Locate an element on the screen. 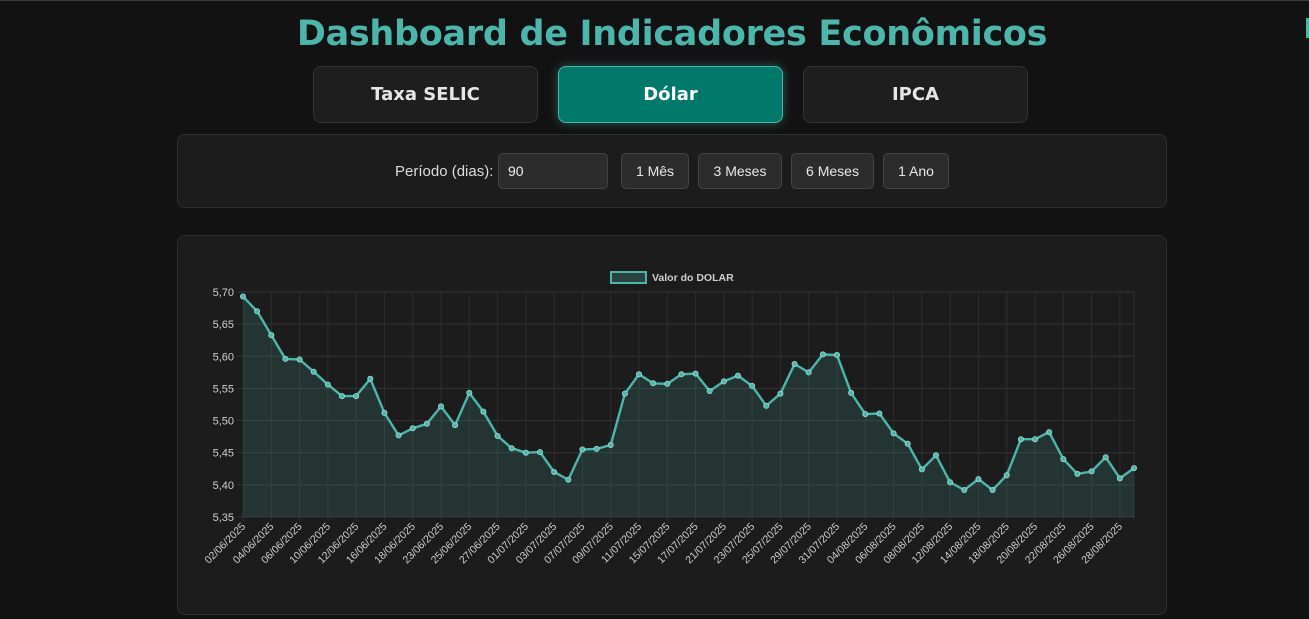 The image size is (1309, 619). y-tick-label: 5,70 is located at coordinates (223, 293).